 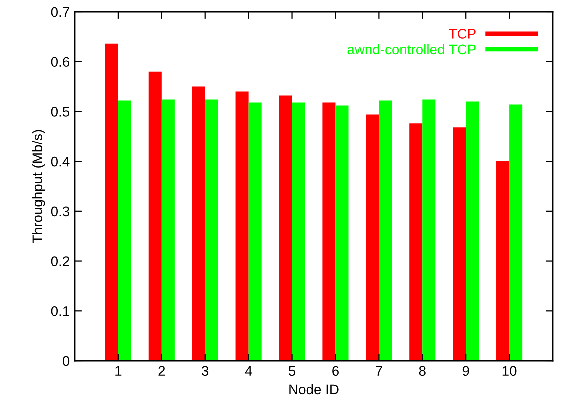 What do you see at coordinates (292, 371) in the screenshot?
I see `x-tick-label: 5` at bounding box center [292, 371].